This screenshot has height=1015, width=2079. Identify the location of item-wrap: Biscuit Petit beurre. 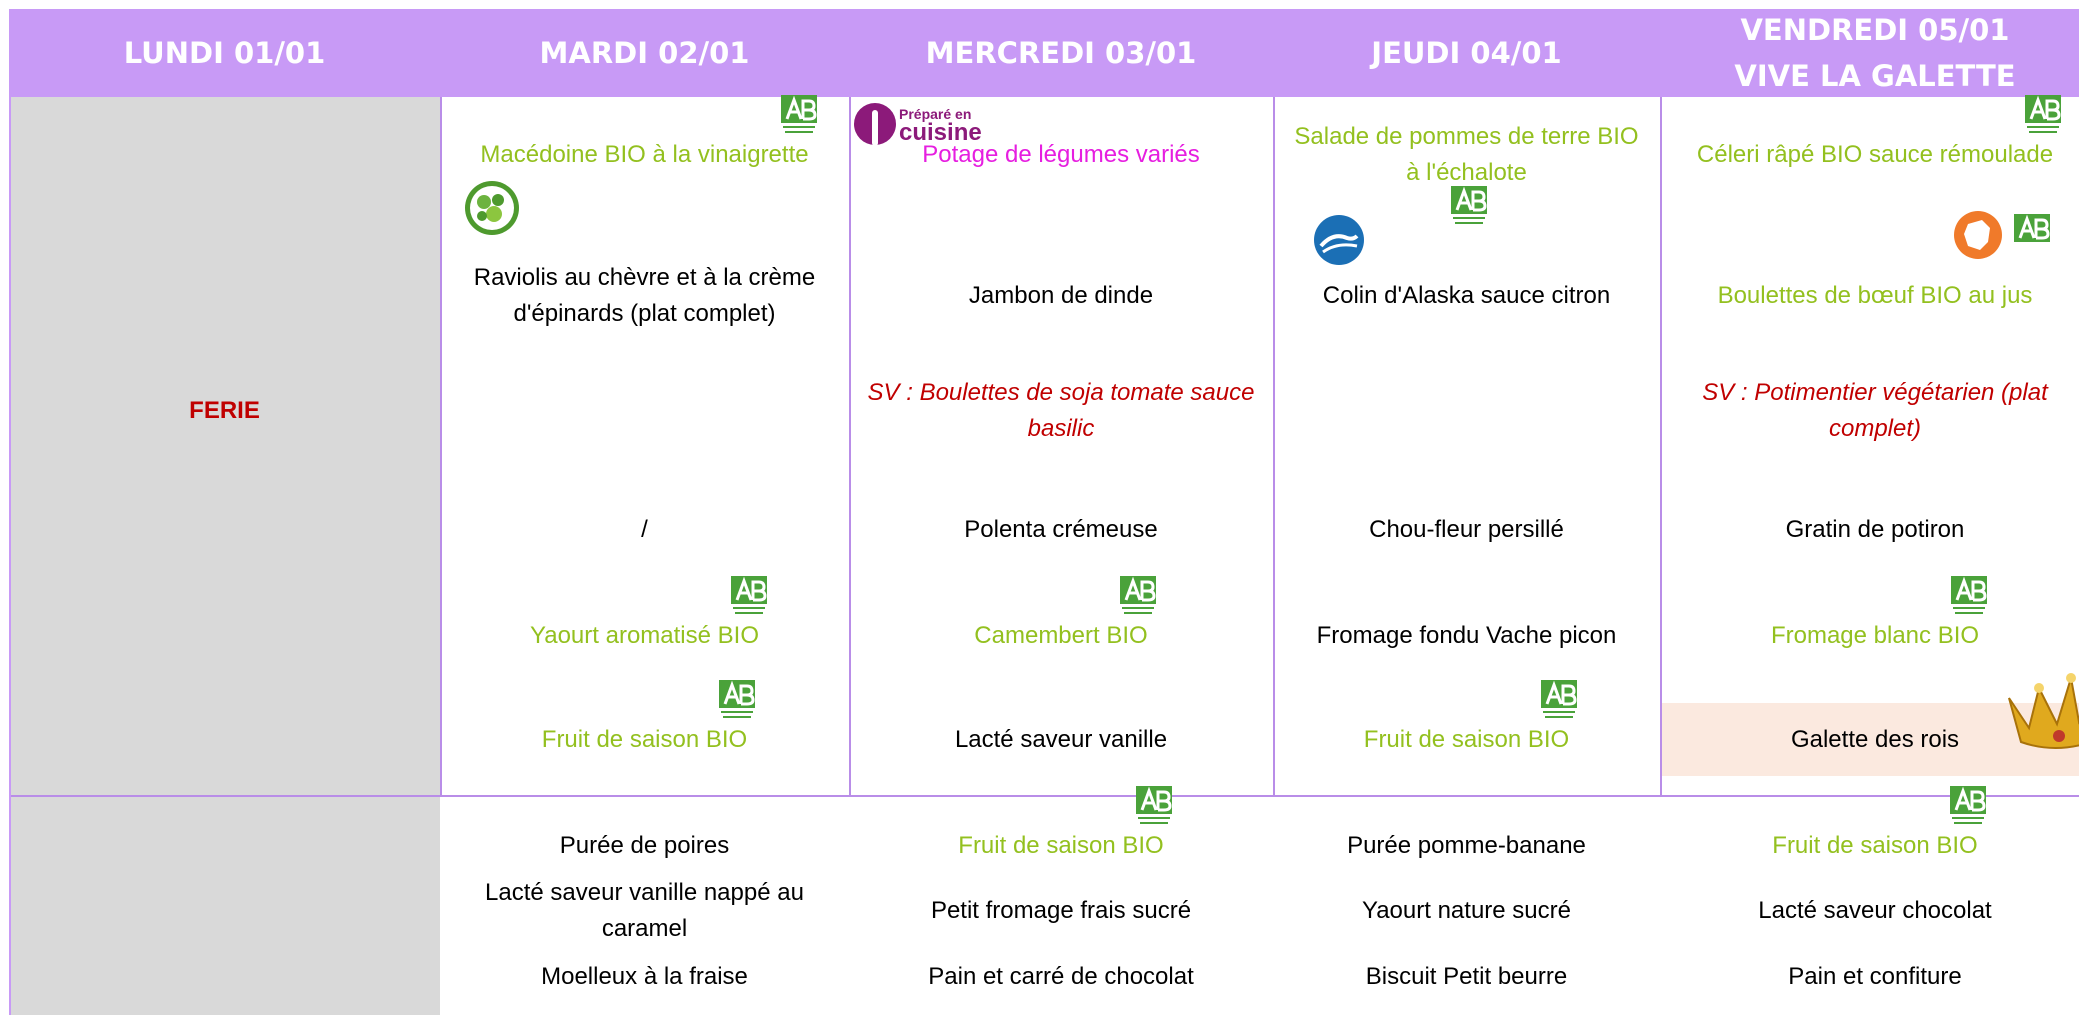
(1466, 977).